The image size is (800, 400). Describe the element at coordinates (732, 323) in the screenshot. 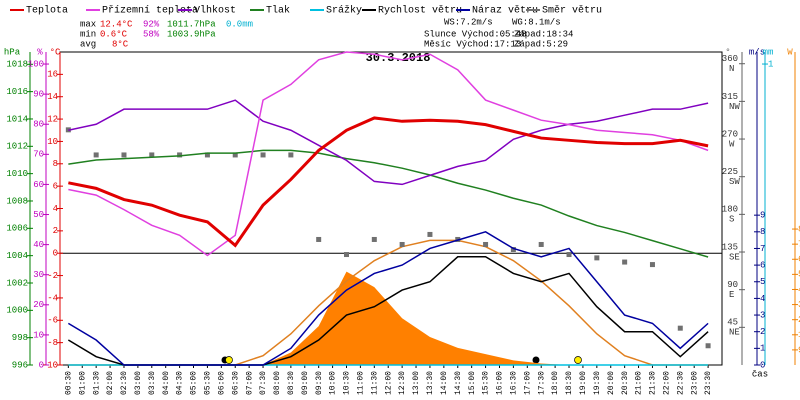

I see `y-tick-label: 45` at that location.